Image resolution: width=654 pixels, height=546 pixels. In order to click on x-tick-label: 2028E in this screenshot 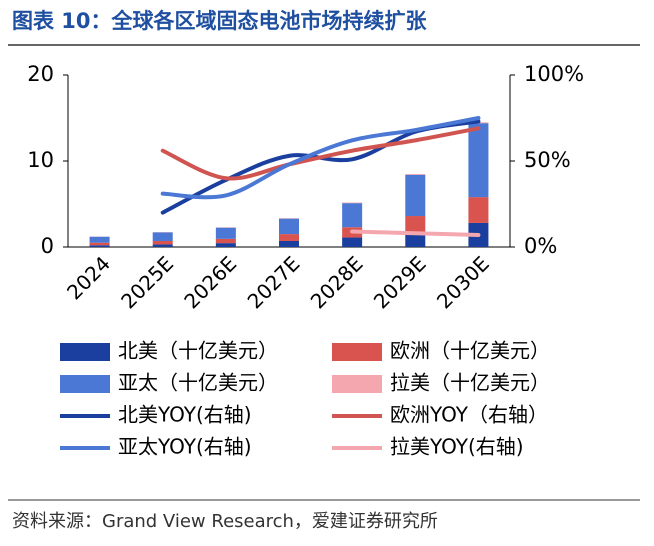, I will do `click(337, 282)`.